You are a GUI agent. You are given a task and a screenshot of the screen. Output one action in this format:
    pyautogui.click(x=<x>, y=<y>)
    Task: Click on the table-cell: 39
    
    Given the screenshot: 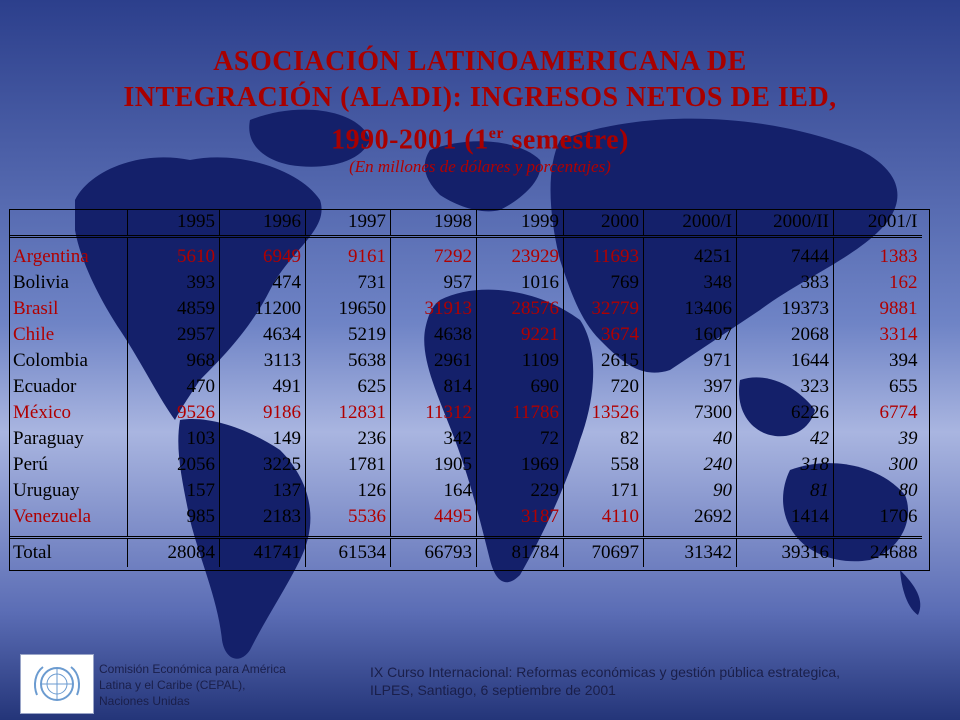 What is the action you would take?
    pyautogui.click(x=908, y=438)
    